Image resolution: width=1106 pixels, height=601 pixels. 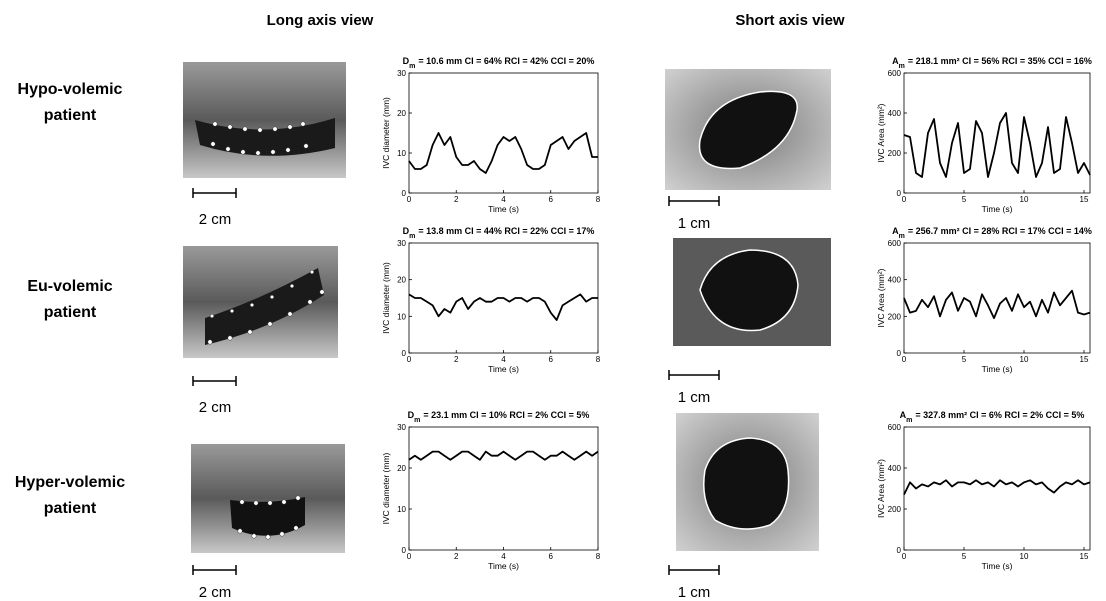 What do you see at coordinates (1000, 231) in the screenshot?
I see `title-text: = 256.7 mm² CI = 28% RCI = 17% CCI = 14%` at bounding box center [1000, 231].